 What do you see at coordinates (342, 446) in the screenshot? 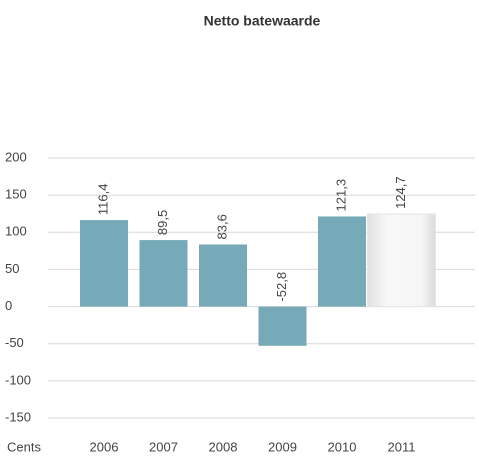
I see `x-tick-label: 2010` at bounding box center [342, 446].